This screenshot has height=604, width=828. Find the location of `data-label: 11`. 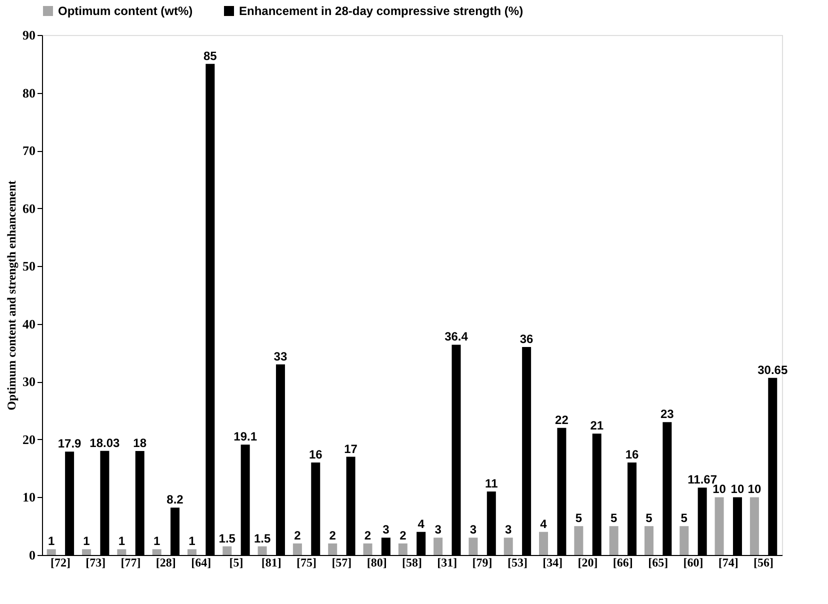

data-label: 11 is located at coordinates (491, 483).